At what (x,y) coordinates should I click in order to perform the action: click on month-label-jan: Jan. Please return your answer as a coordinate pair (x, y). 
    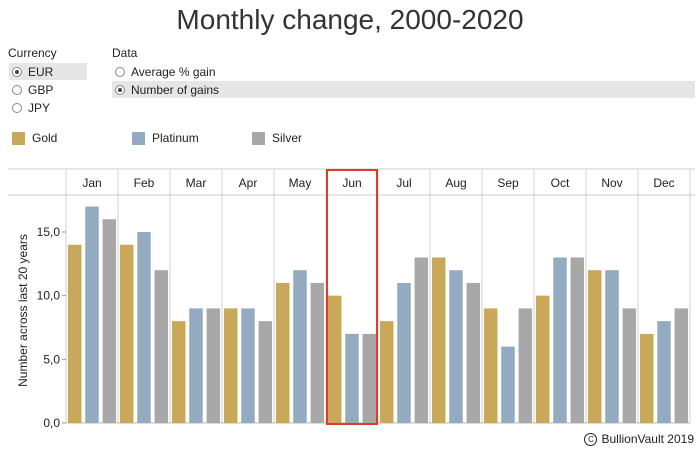
    Looking at the image, I should click on (91, 183).